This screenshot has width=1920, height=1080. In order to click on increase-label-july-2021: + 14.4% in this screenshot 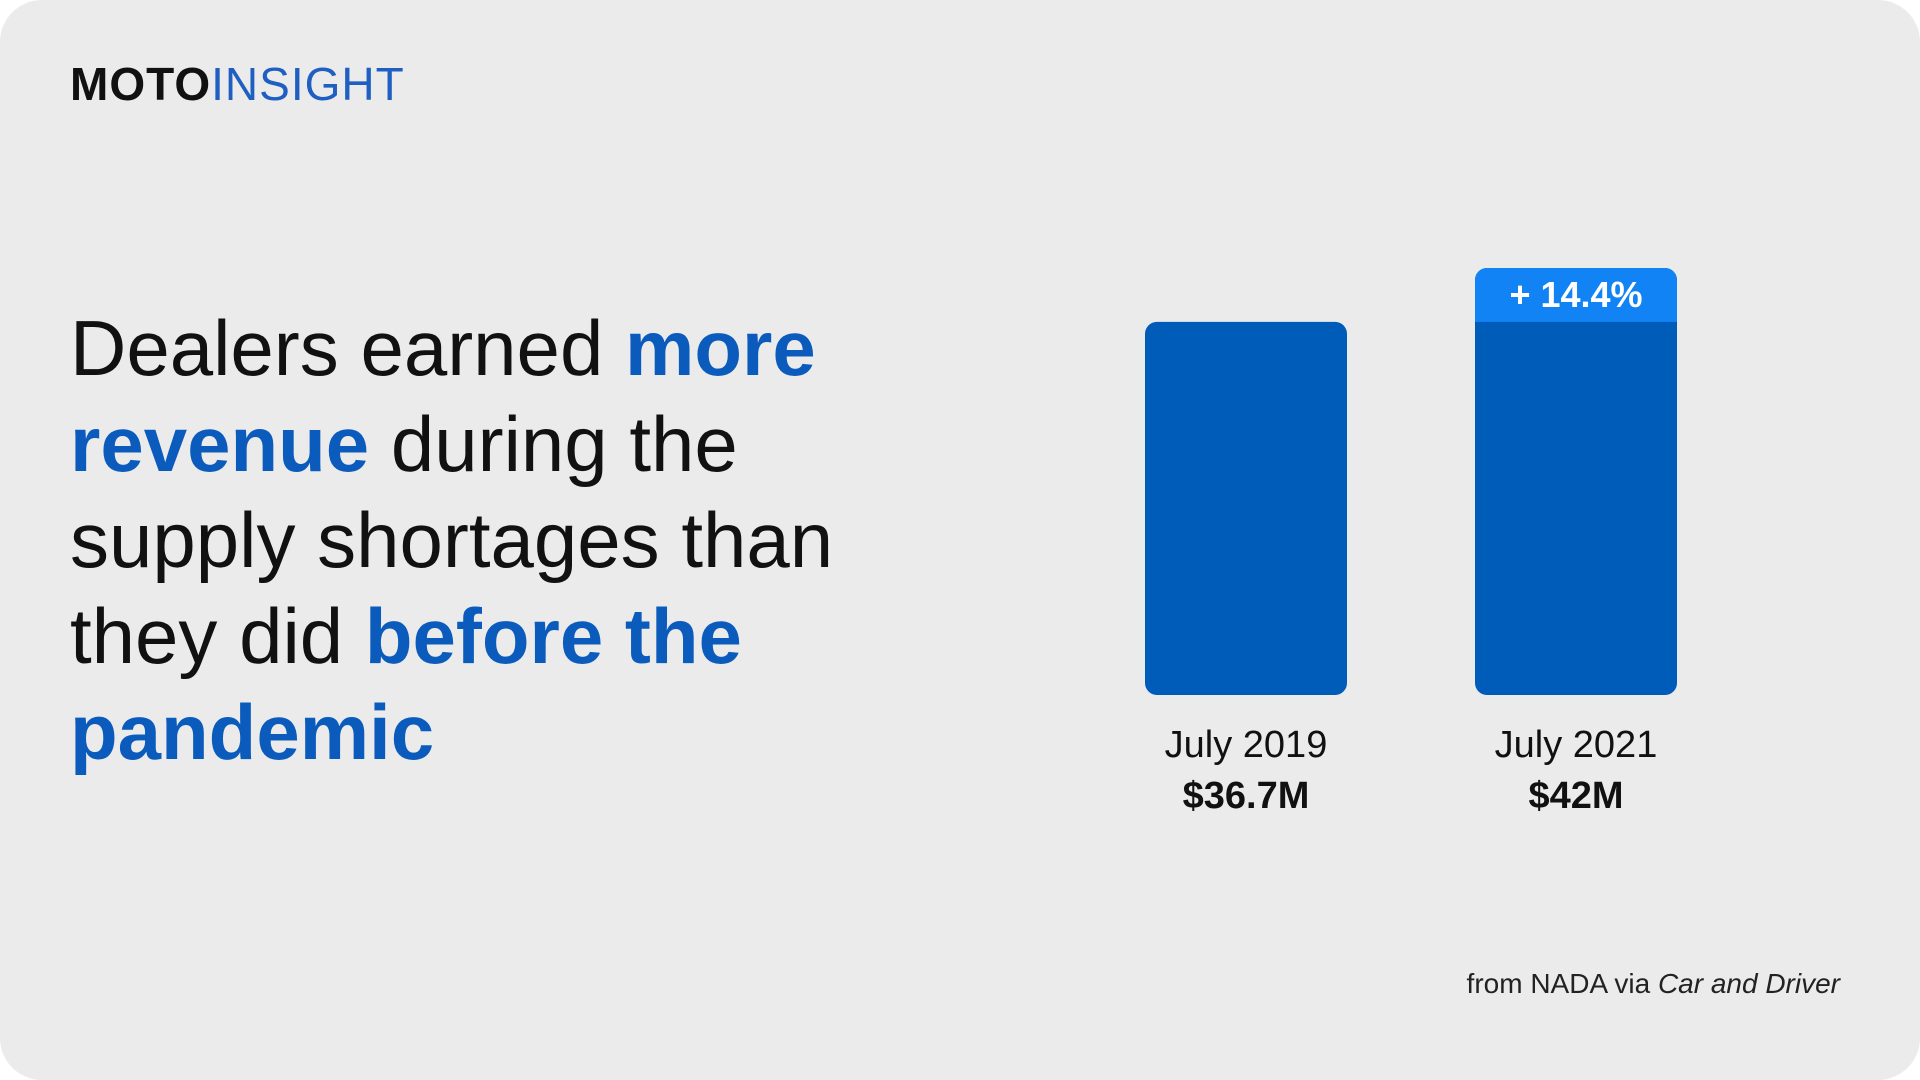, I will do `click(1575, 294)`.